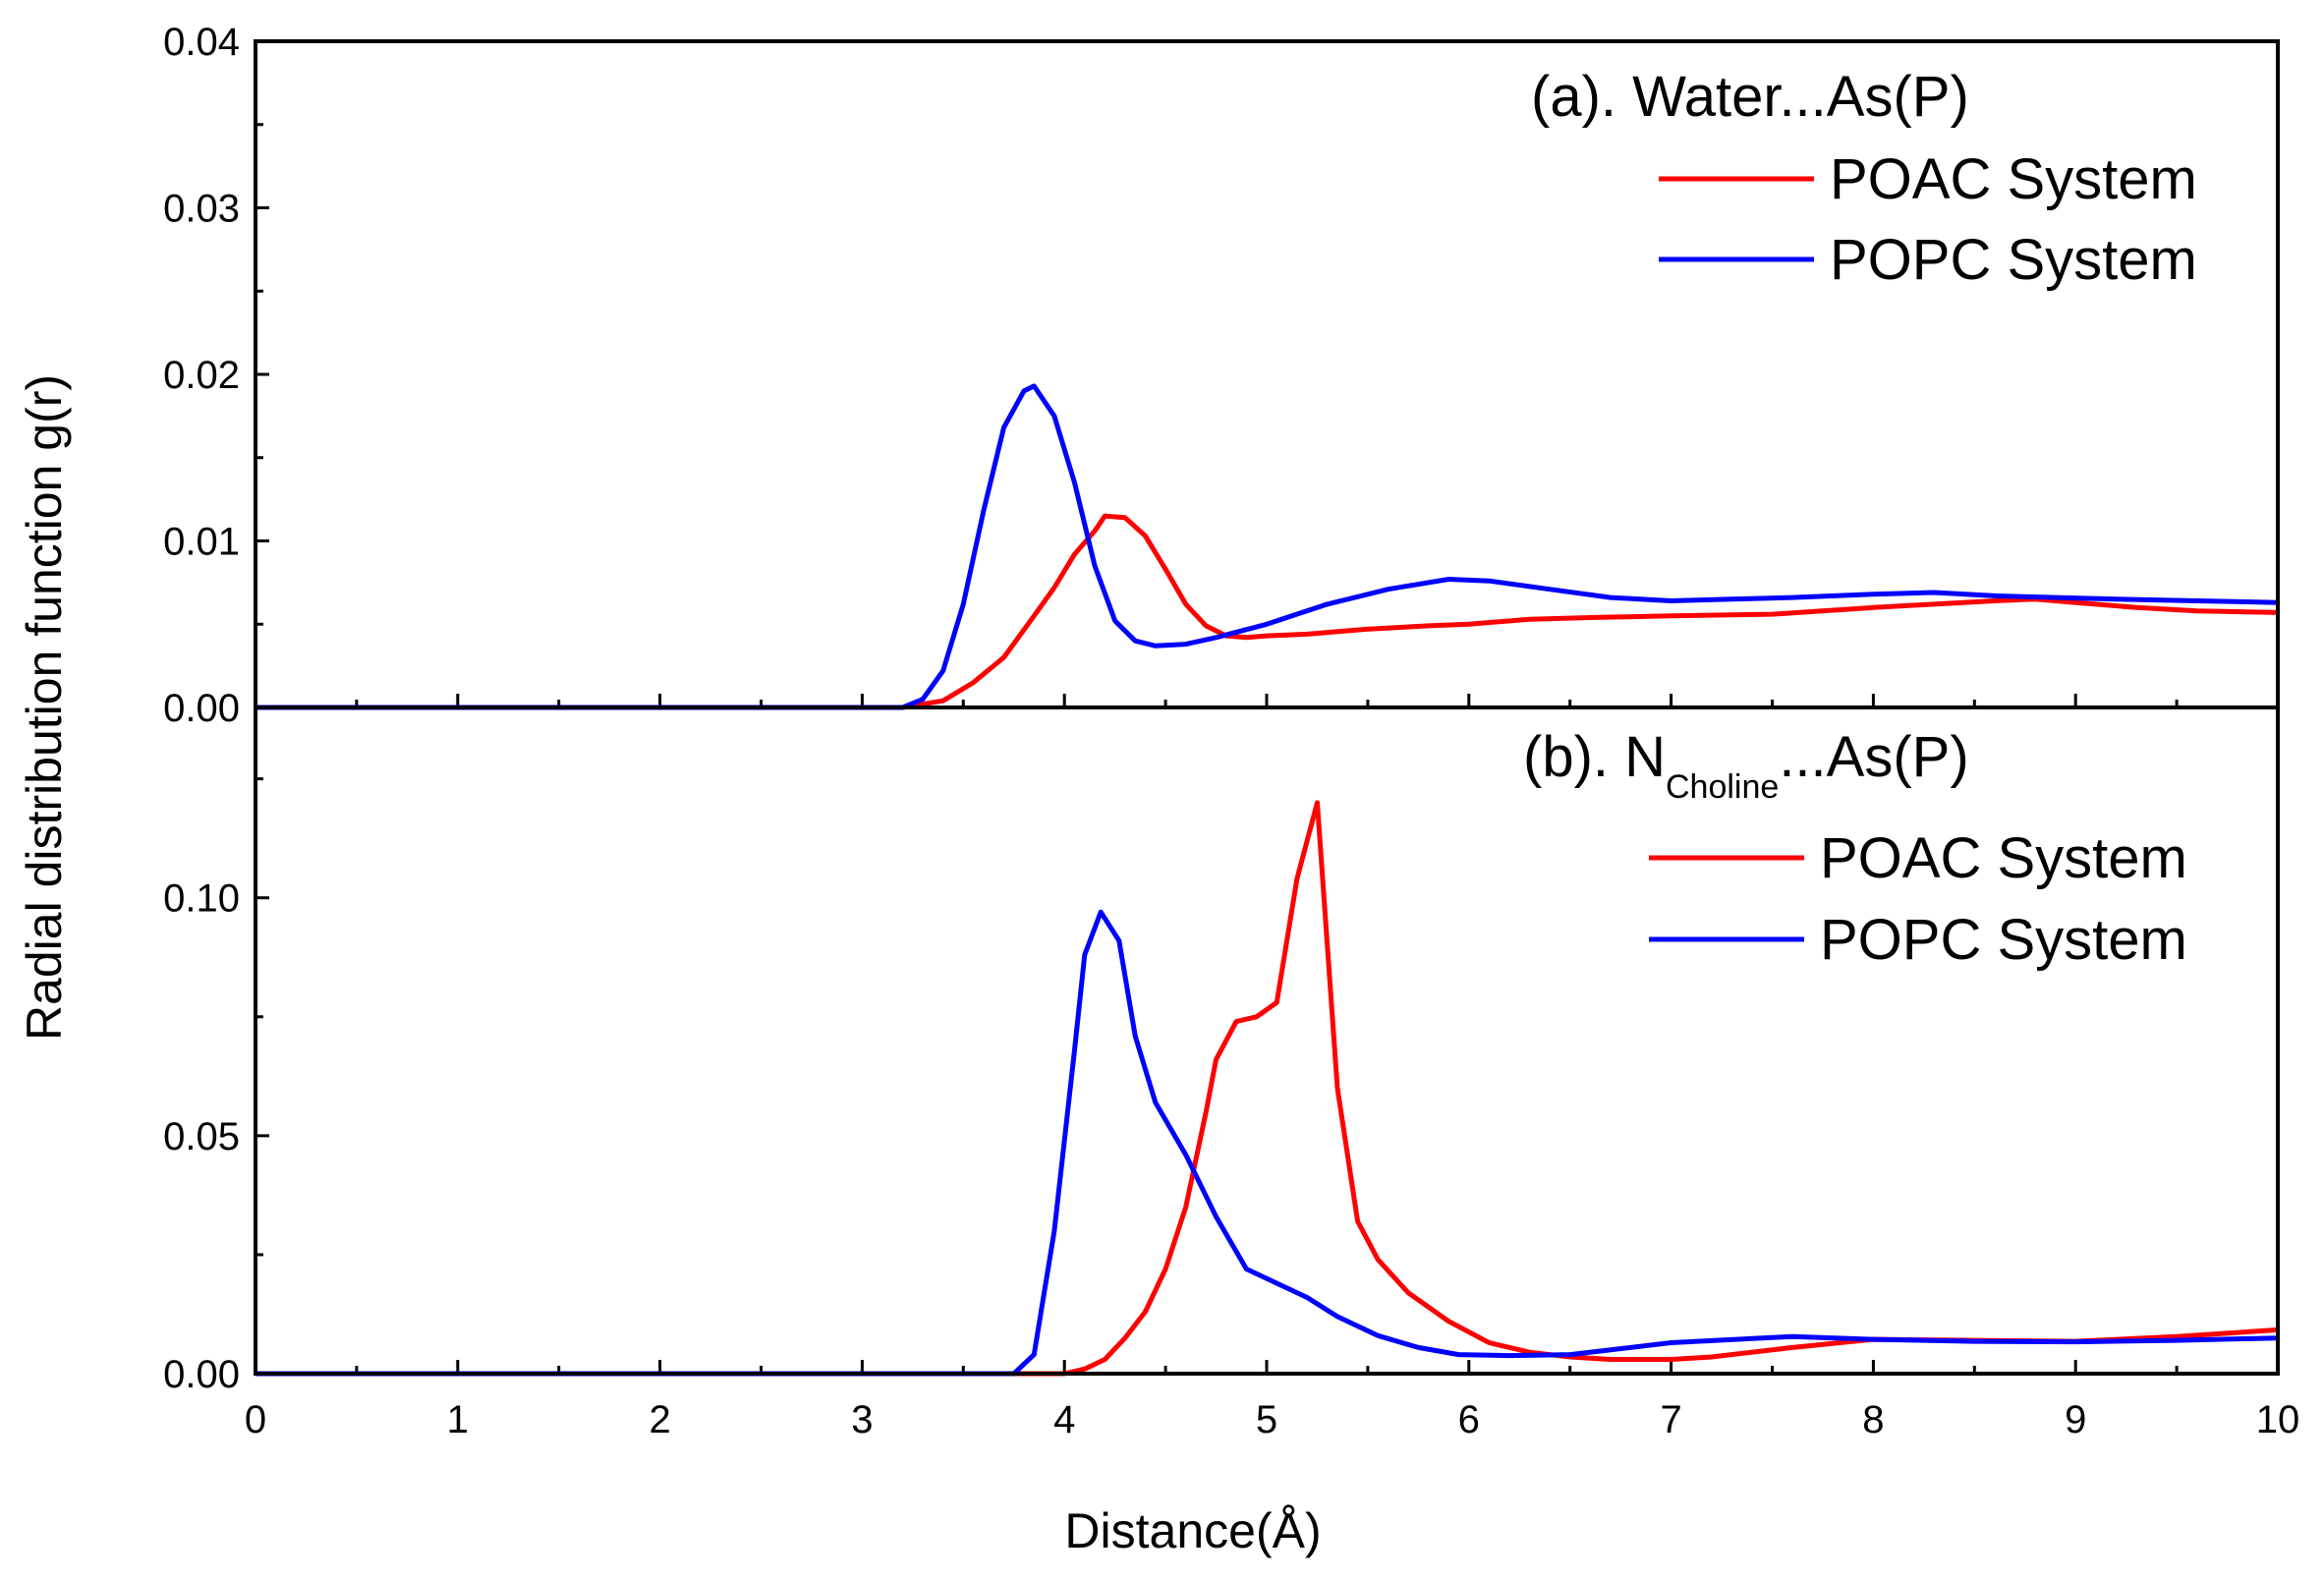 This screenshot has width=2324, height=1580. I want to click on panel-a-legend-label-popc: POPC System, so click(2013, 260).